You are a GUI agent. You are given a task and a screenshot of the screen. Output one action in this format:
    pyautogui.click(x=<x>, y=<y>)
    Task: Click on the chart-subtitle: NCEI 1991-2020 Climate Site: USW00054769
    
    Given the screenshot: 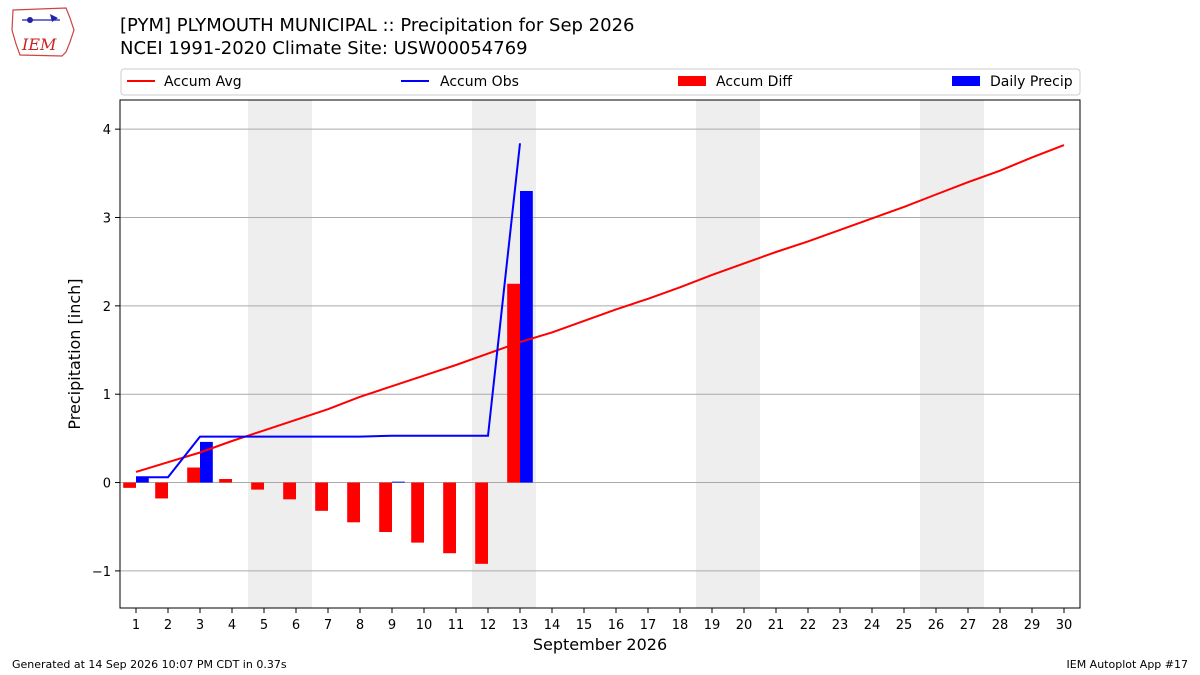 What is the action you would take?
    pyautogui.click(x=324, y=48)
    